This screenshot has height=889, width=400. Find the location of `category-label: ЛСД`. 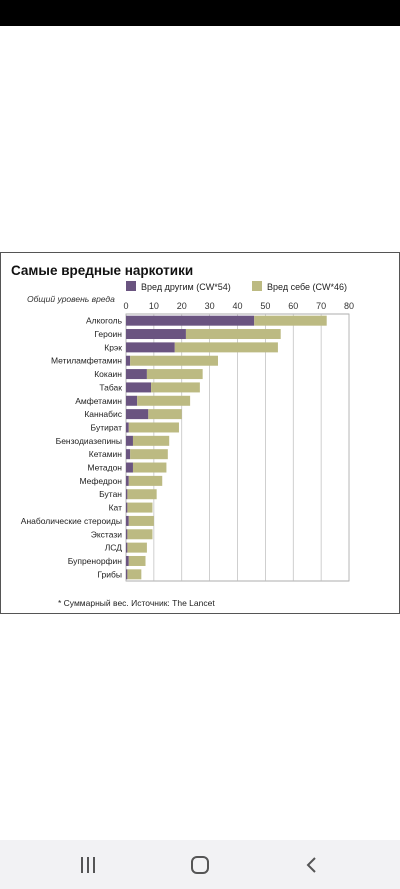

category-label: ЛСД is located at coordinates (114, 548).